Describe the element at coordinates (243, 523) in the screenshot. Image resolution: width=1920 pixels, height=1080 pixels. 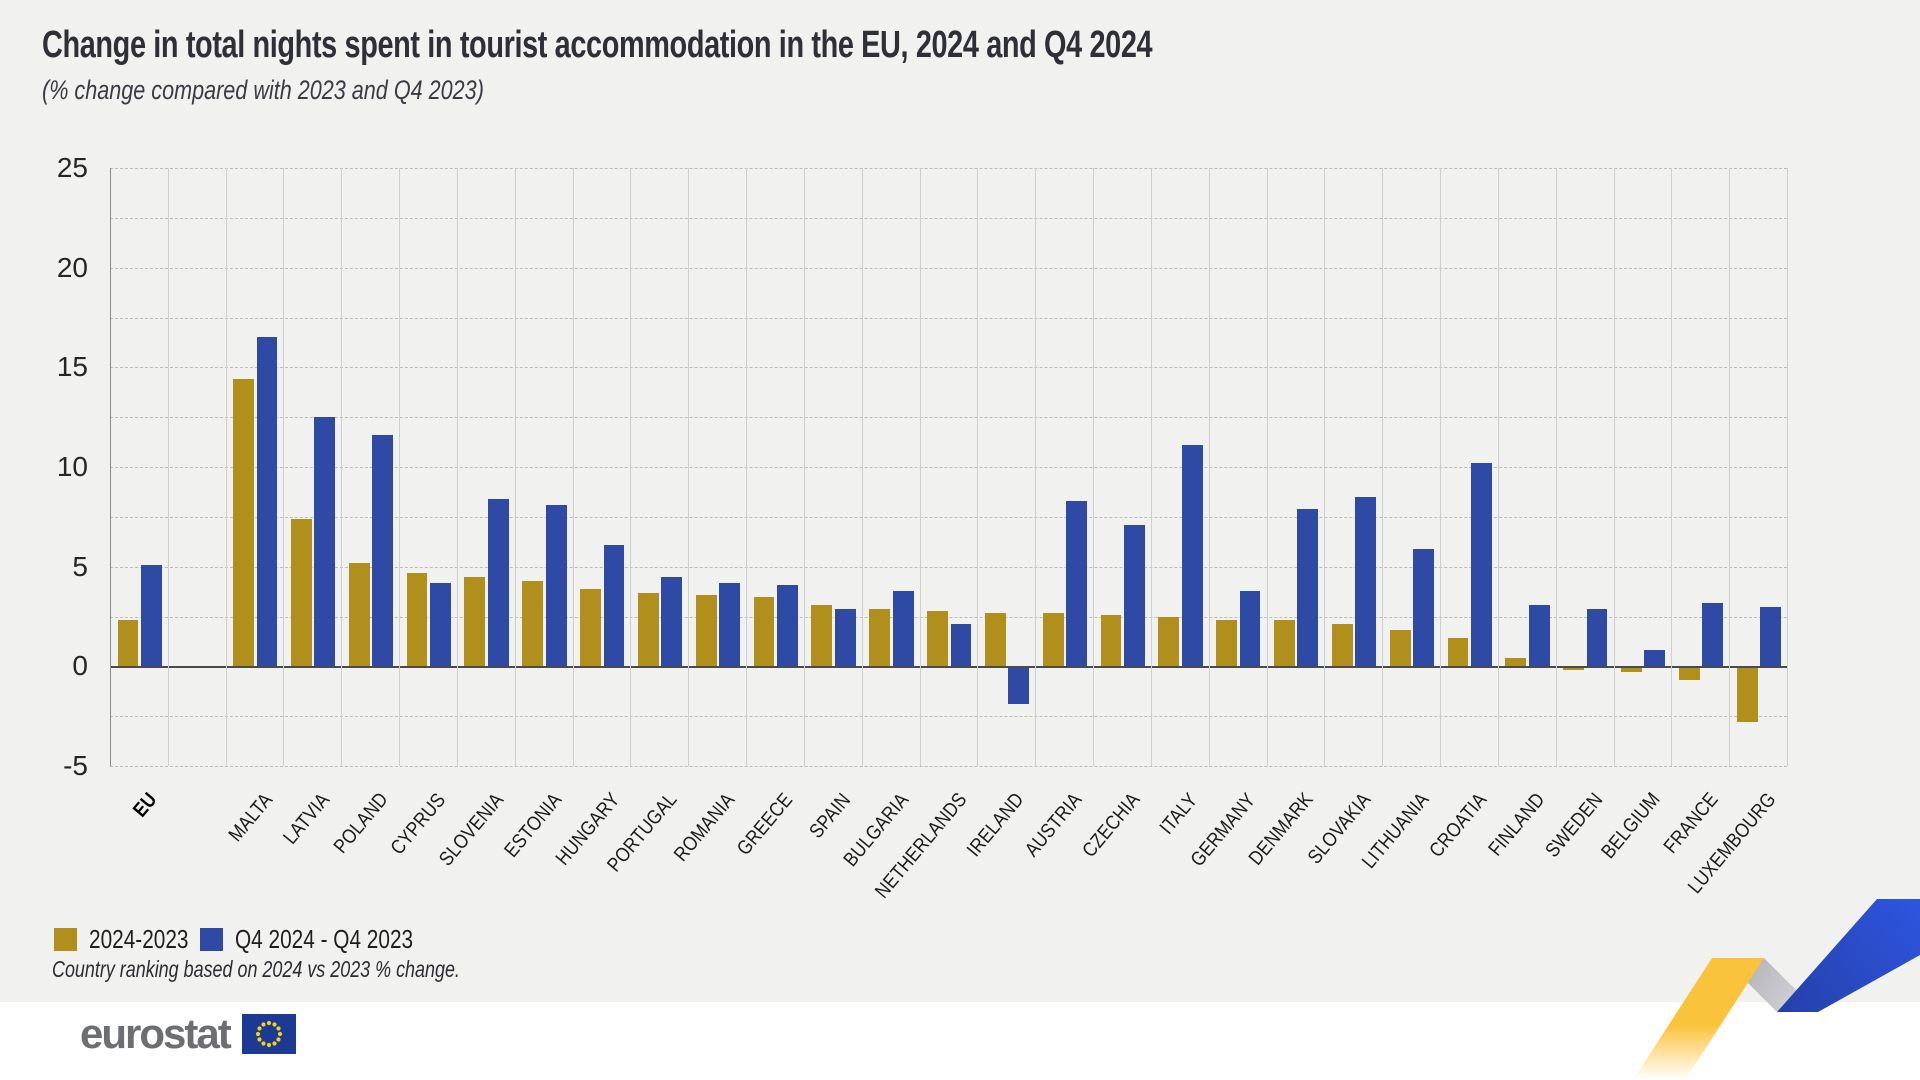
I see `bar-year-malta` at that location.